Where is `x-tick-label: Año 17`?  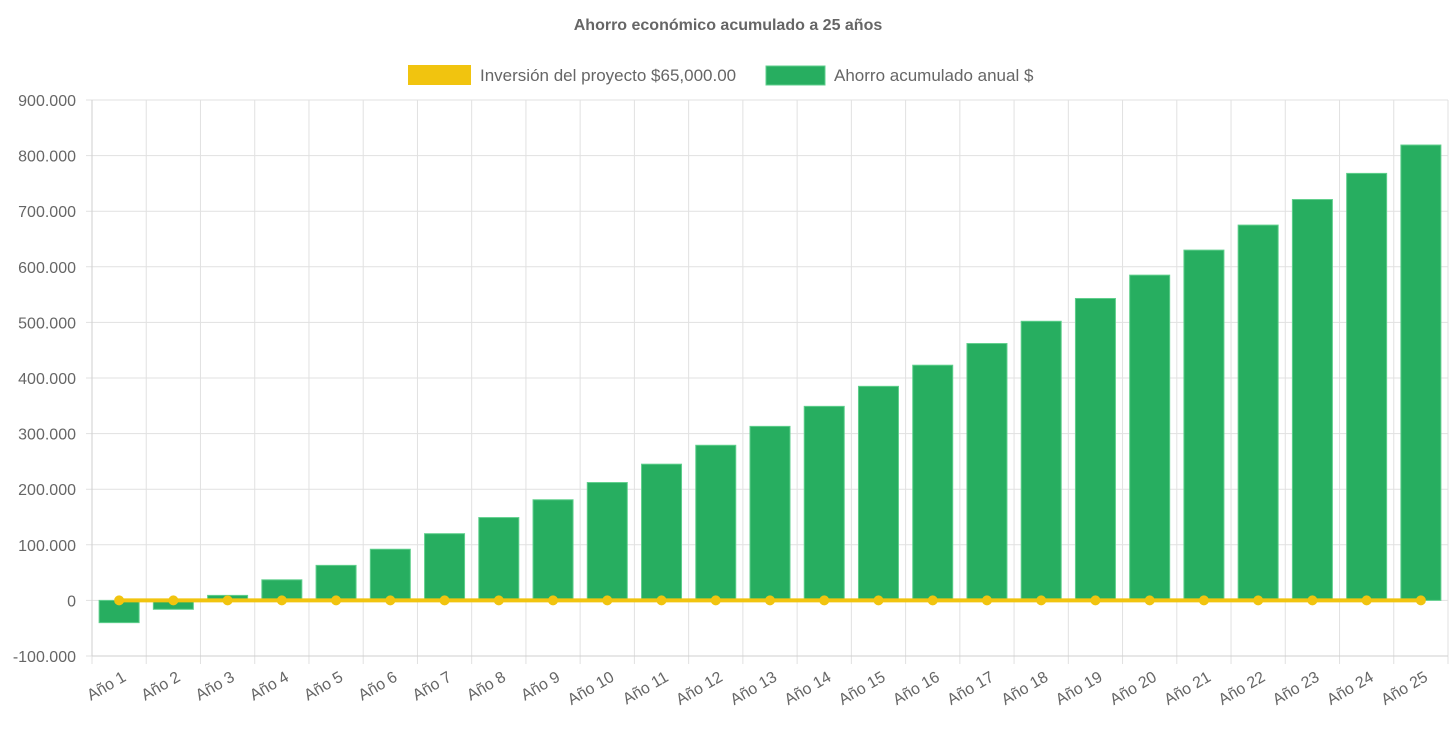
x-tick-label: Año 17 is located at coordinates (971, 689).